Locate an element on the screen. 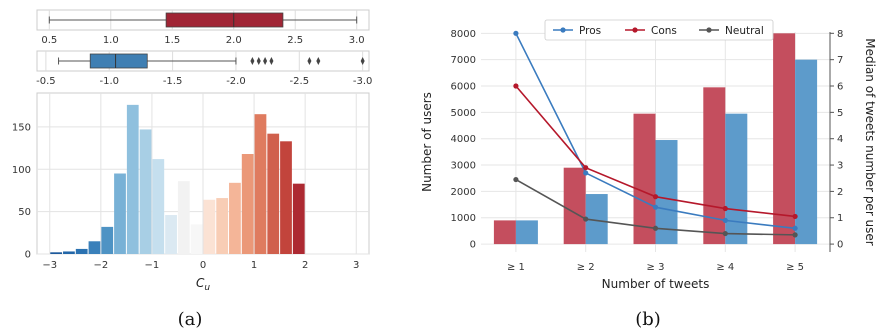  y-tick-label-left: 2000 is located at coordinates (463, 192).